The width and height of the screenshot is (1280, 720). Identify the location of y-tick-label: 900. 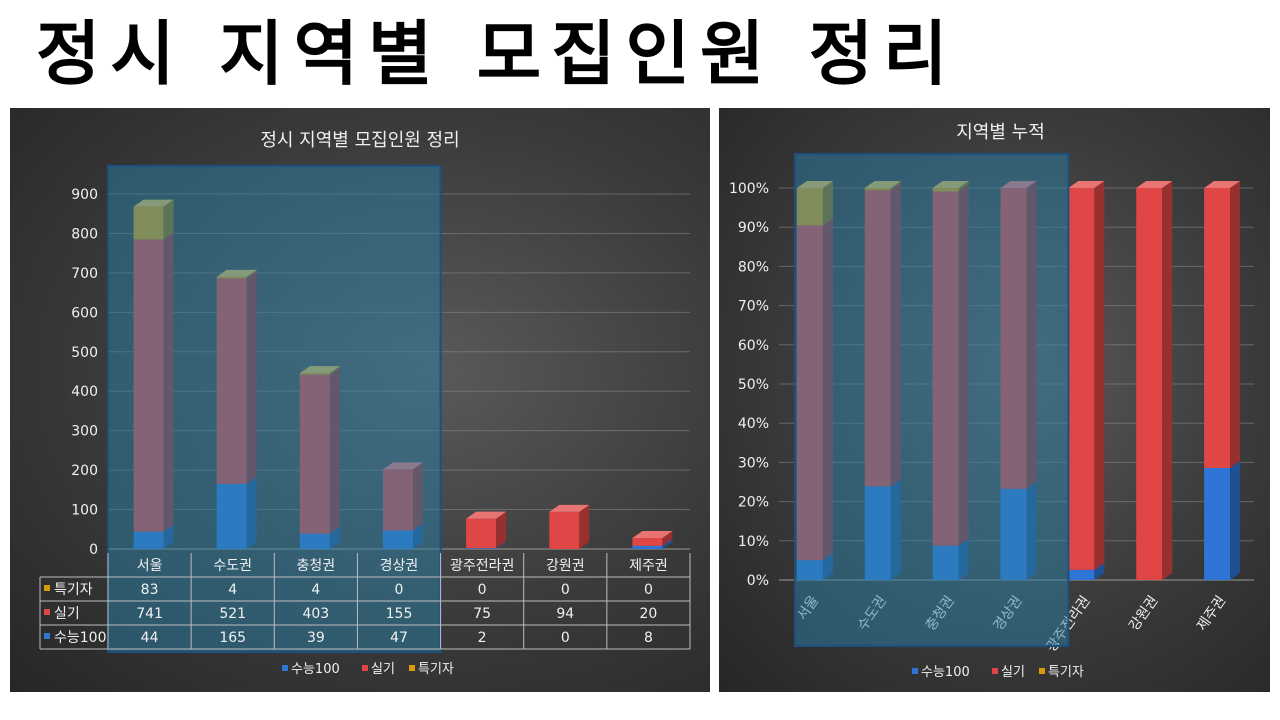
(84, 195).